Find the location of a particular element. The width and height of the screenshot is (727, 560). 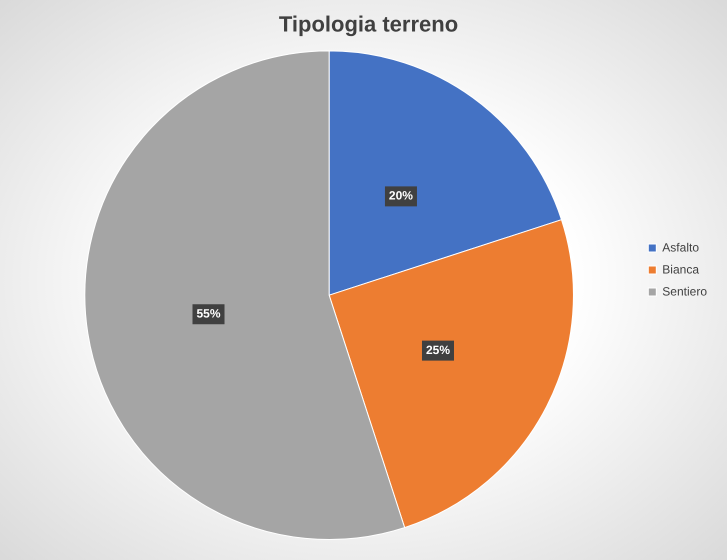

data-label: 25% is located at coordinates (438, 349).